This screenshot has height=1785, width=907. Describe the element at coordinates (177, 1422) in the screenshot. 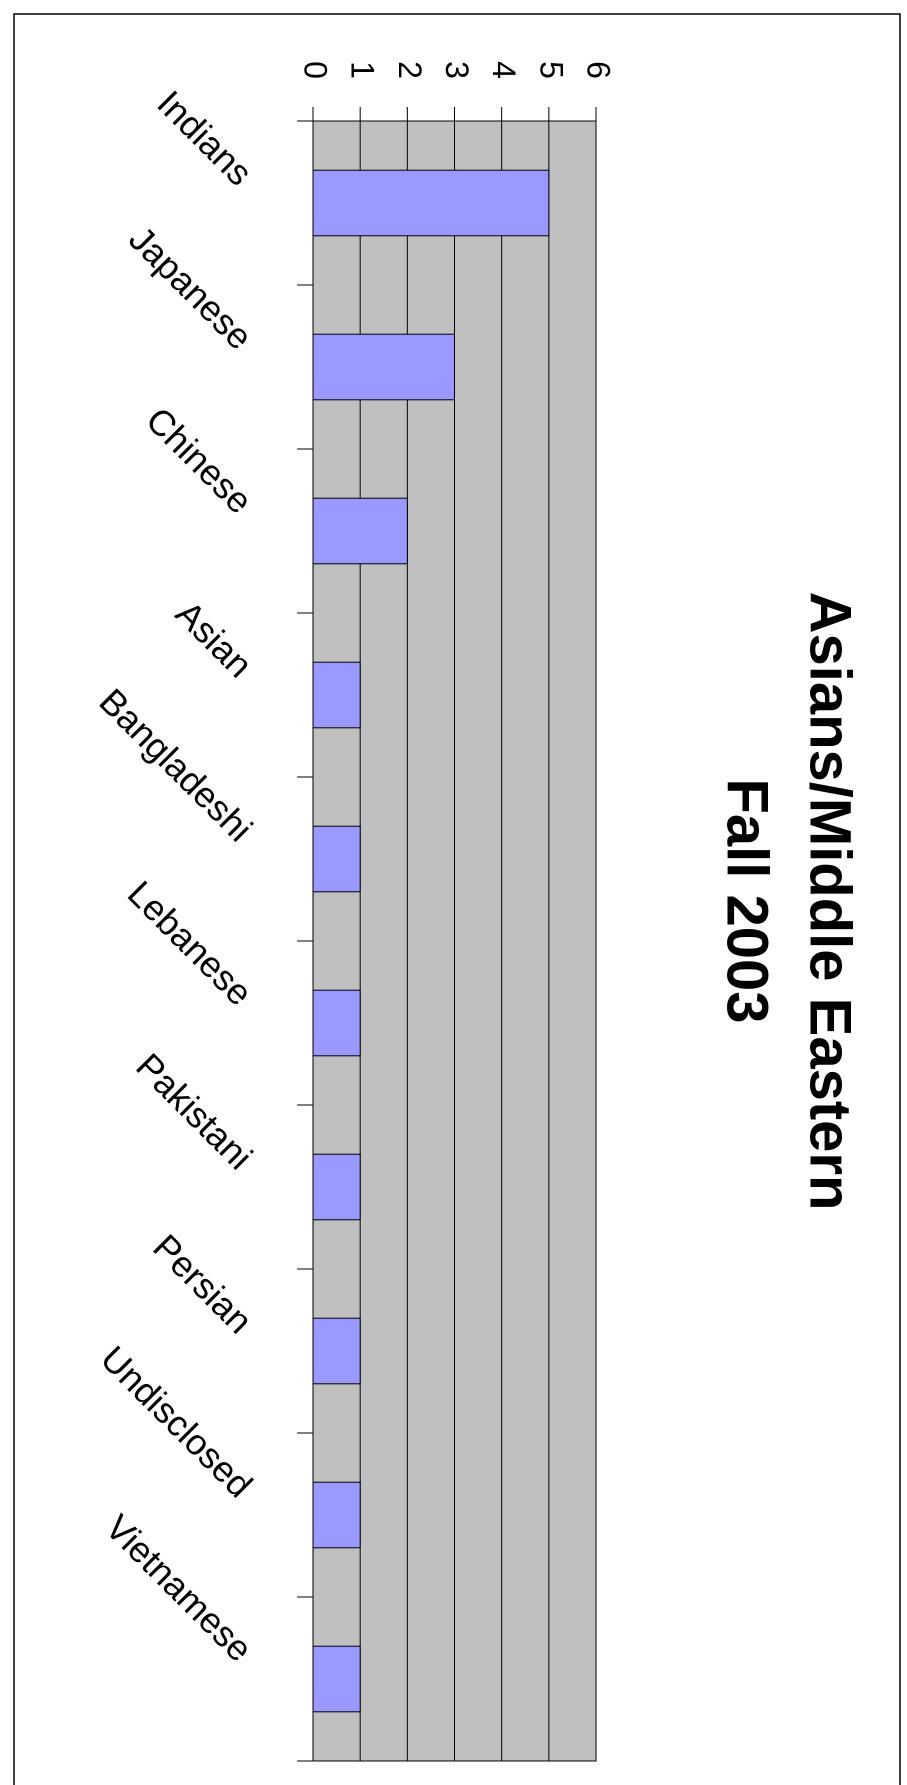

I see `y-tick-label: Undisclosed` at that location.